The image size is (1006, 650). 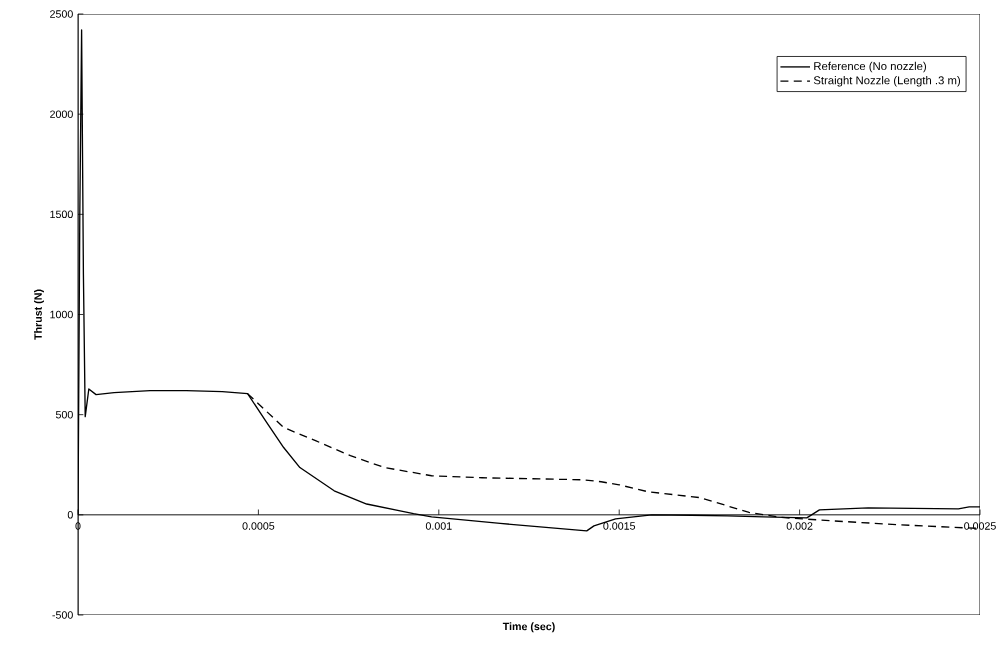 What do you see at coordinates (61, 114) in the screenshot?
I see `y-tick-label: 2000` at bounding box center [61, 114].